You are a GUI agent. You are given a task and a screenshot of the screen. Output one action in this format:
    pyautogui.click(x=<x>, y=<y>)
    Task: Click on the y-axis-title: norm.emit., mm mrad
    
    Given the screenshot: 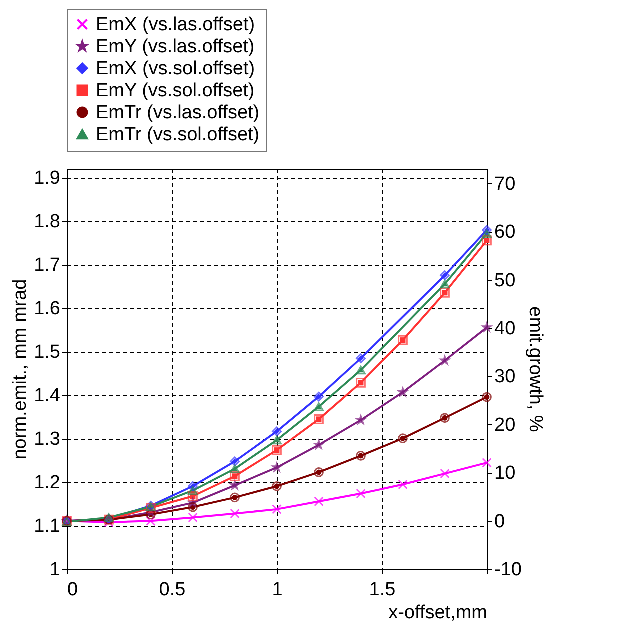 What is the action you would take?
    pyautogui.click(x=21, y=369)
    